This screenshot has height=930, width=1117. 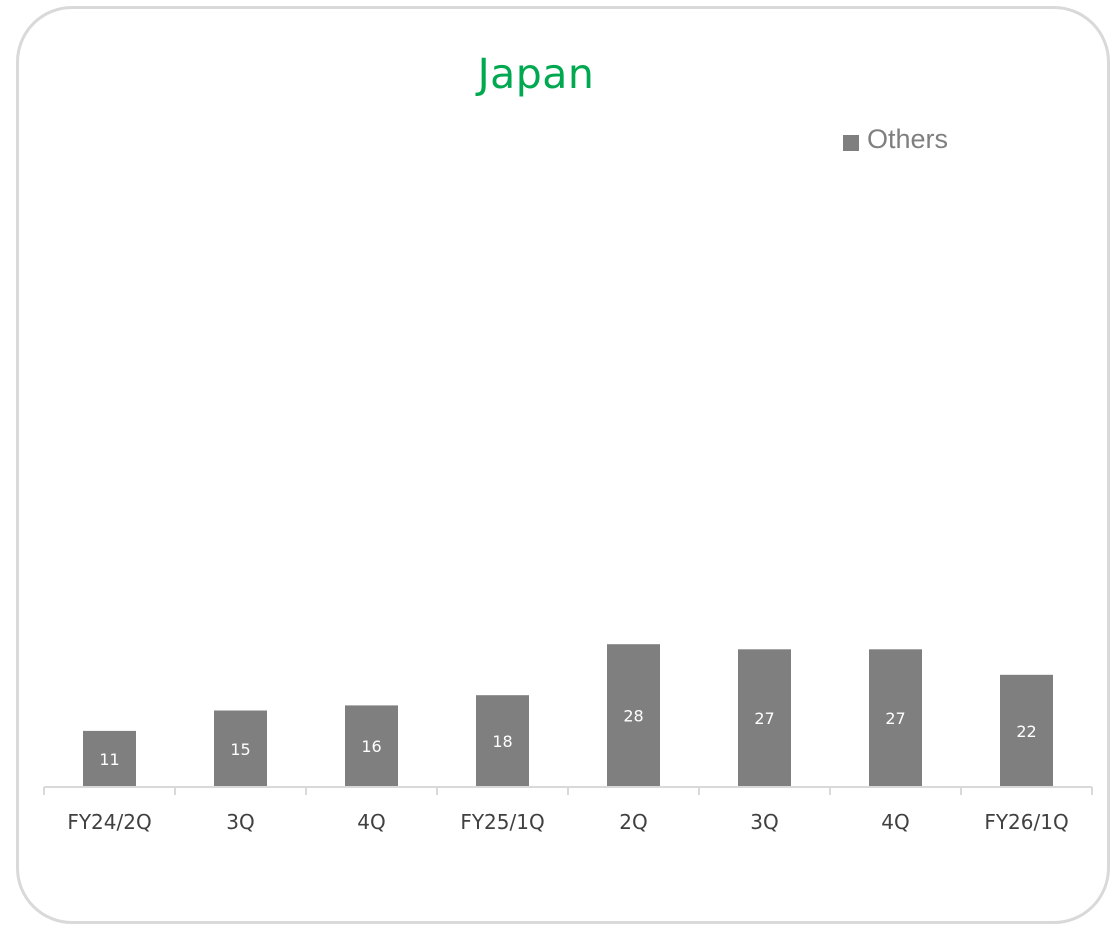 What do you see at coordinates (502, 822) in the screenshot?
I see `x-tick-label: FY25/1Q` at bounding box center [502, 822].